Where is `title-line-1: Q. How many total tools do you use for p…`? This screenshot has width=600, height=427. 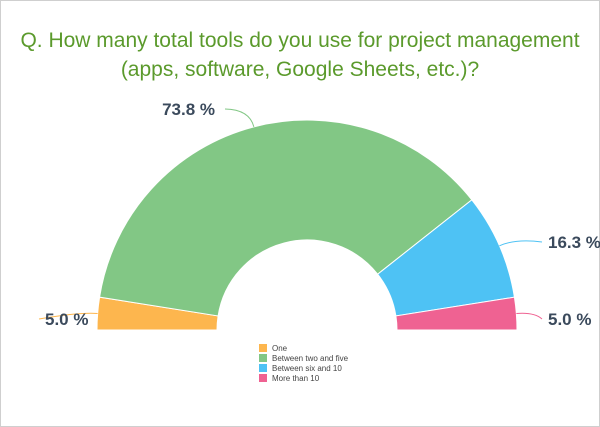
title-line-1: Q. How many total tools do you use for p… is located at coordinates (300, 40).